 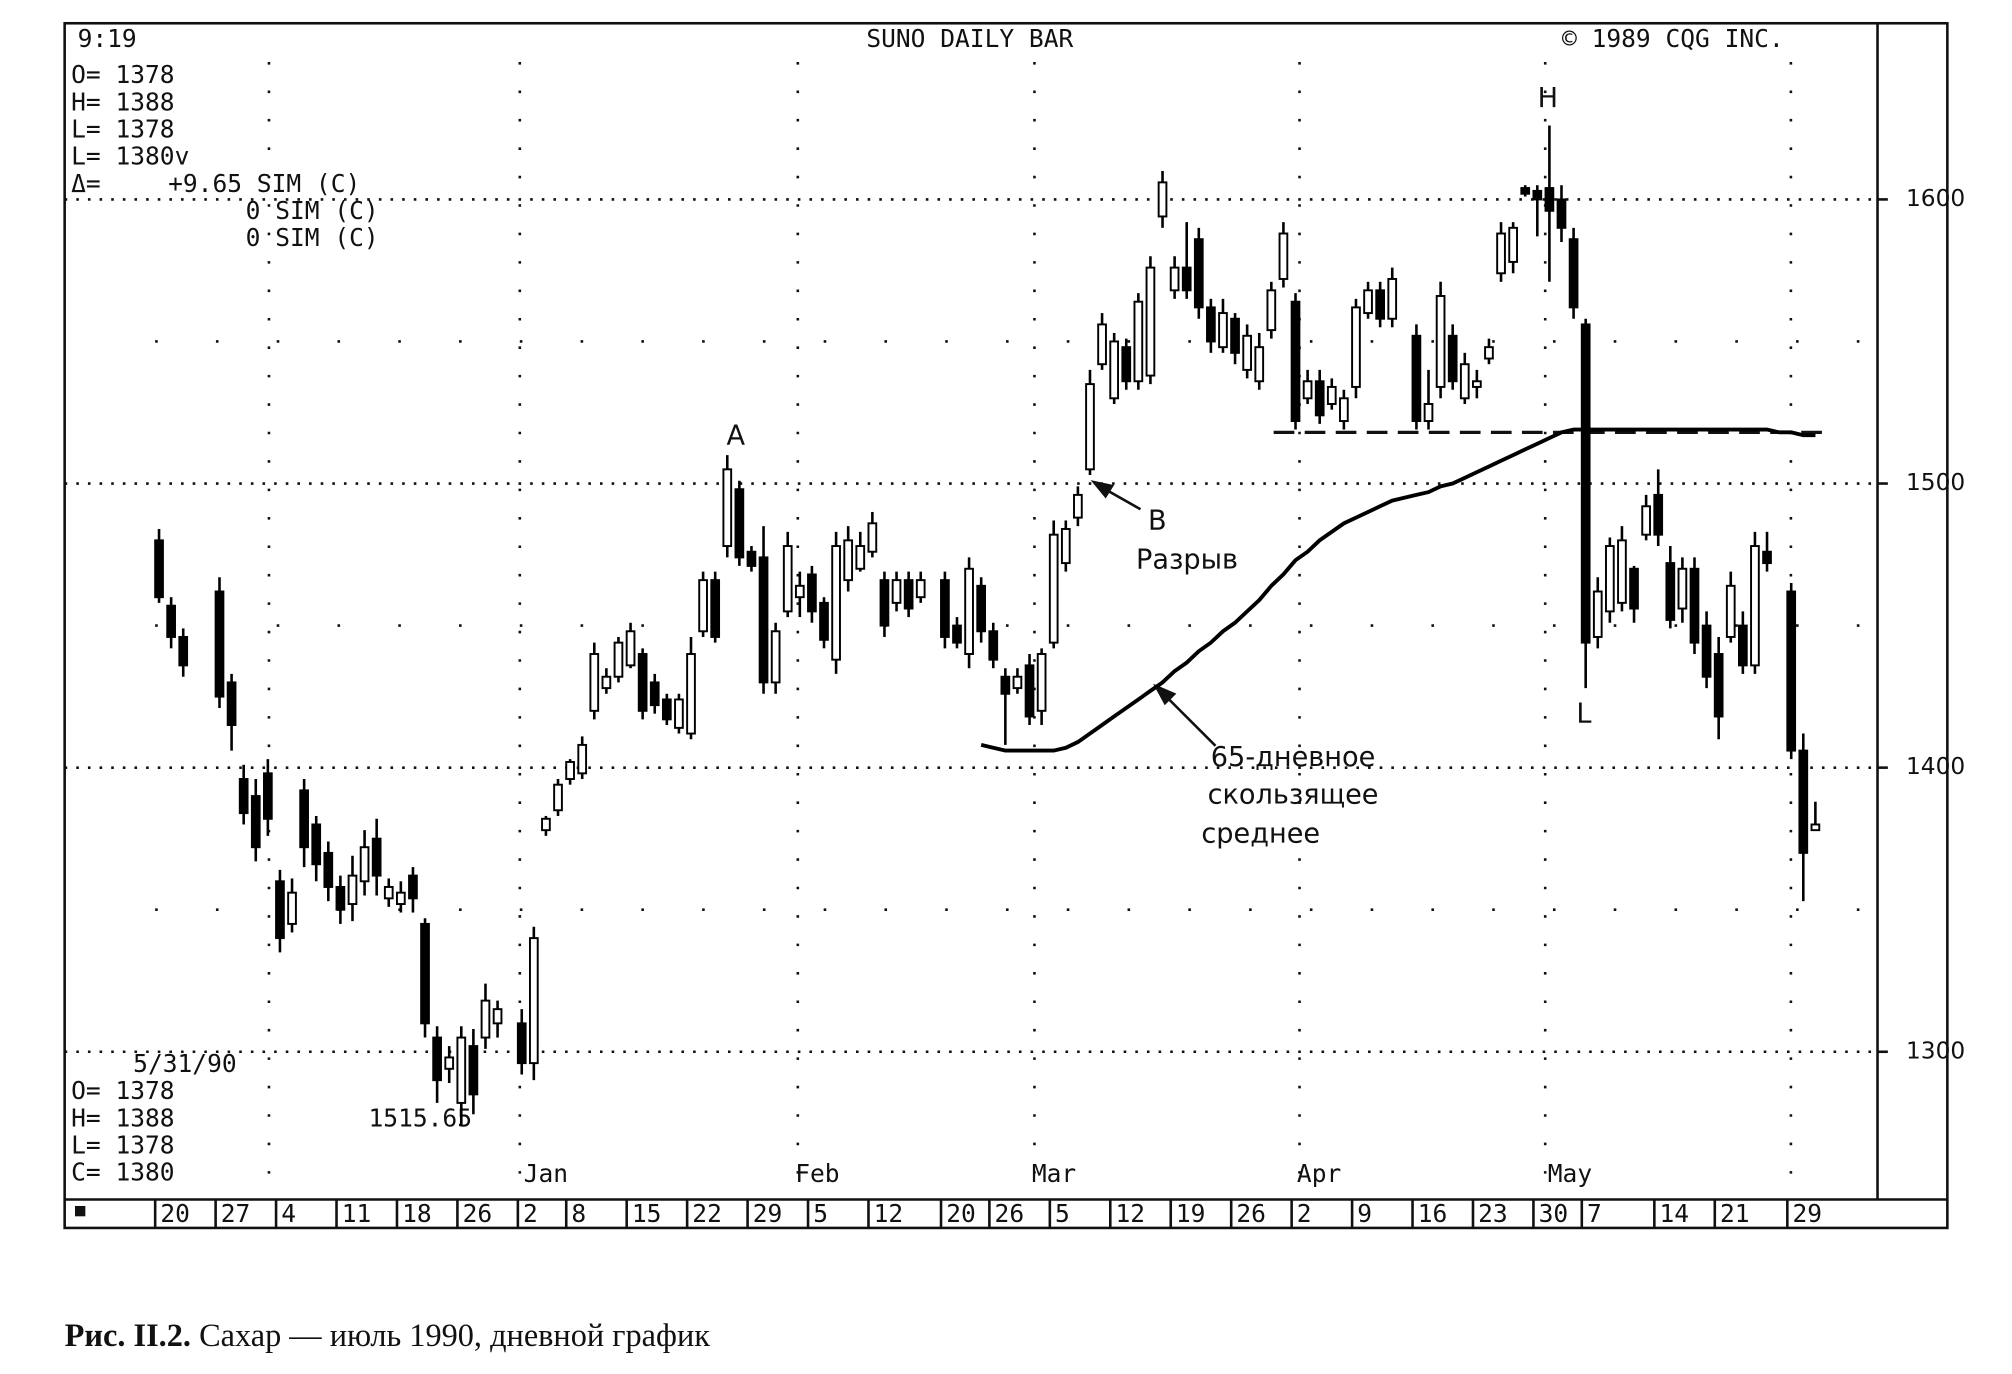 I want to click on x-tick-label: 4, so click(x=288, y=1213).